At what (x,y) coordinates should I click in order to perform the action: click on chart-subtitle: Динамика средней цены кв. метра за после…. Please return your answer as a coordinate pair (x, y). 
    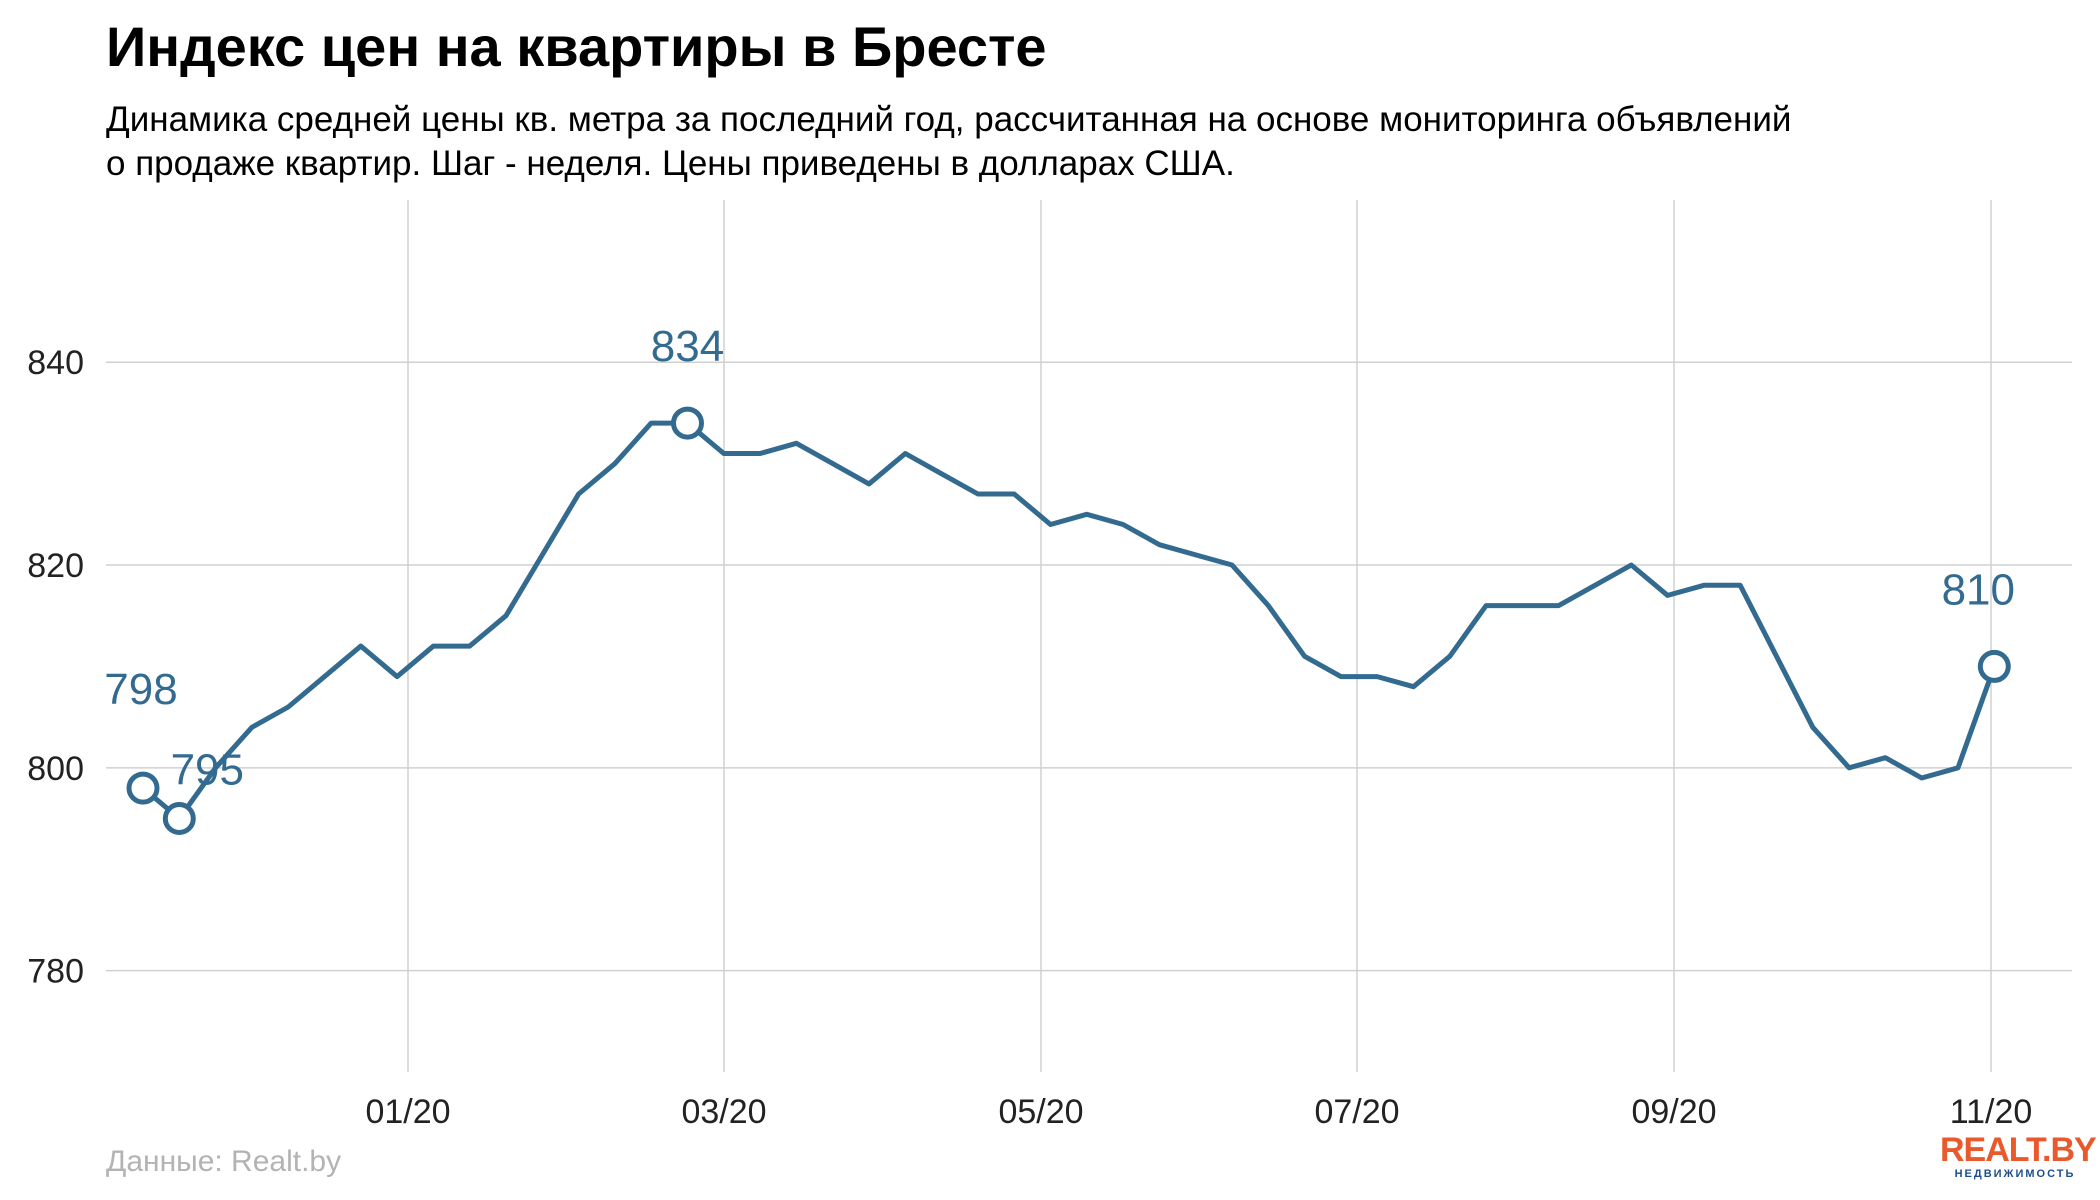
    Looking at the image, I should click on (949, 141).